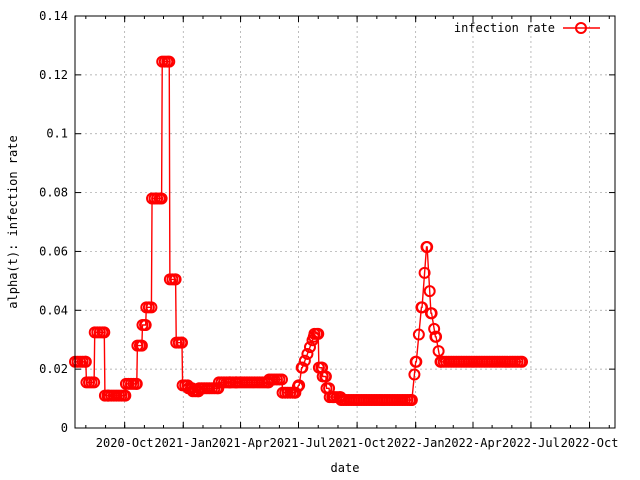  I want to click on x-tick-label: 2021-Apr, so click(241, 443).